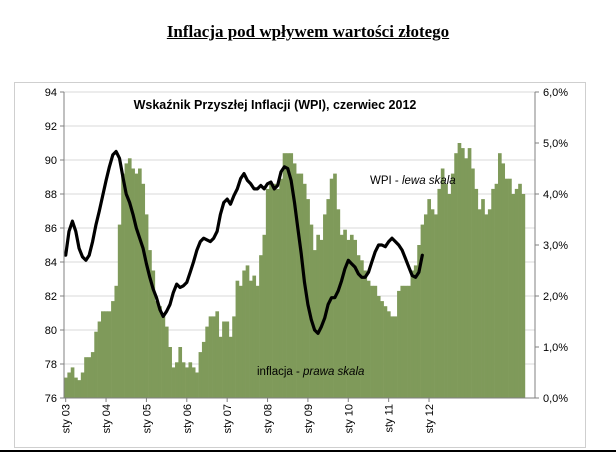  What do you see at coordinates (51, 399) in the screenshot?
I see `left-tick-label: 76` at bounding box center [51, 399].